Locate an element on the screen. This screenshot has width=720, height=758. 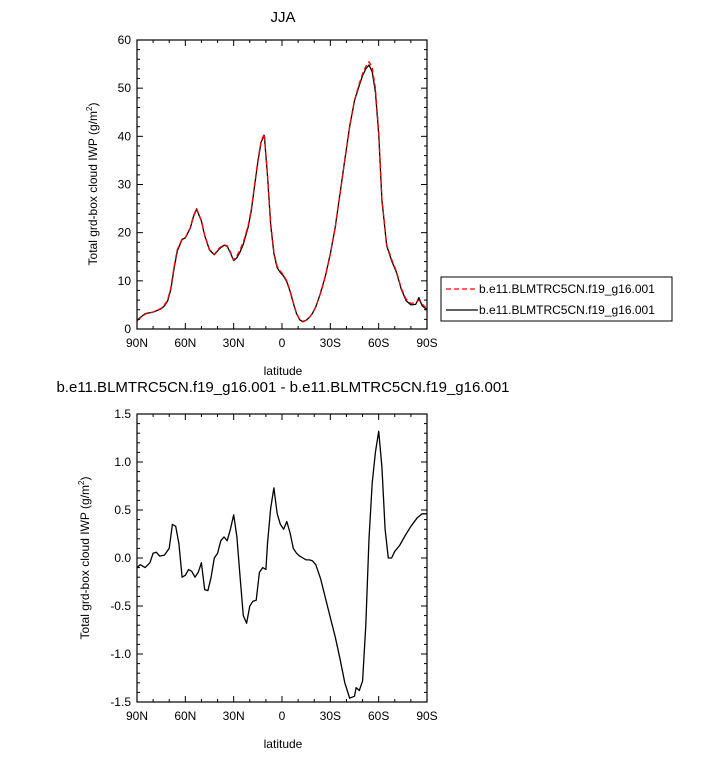
bottom-series-group is located at coordinates (281, 564).